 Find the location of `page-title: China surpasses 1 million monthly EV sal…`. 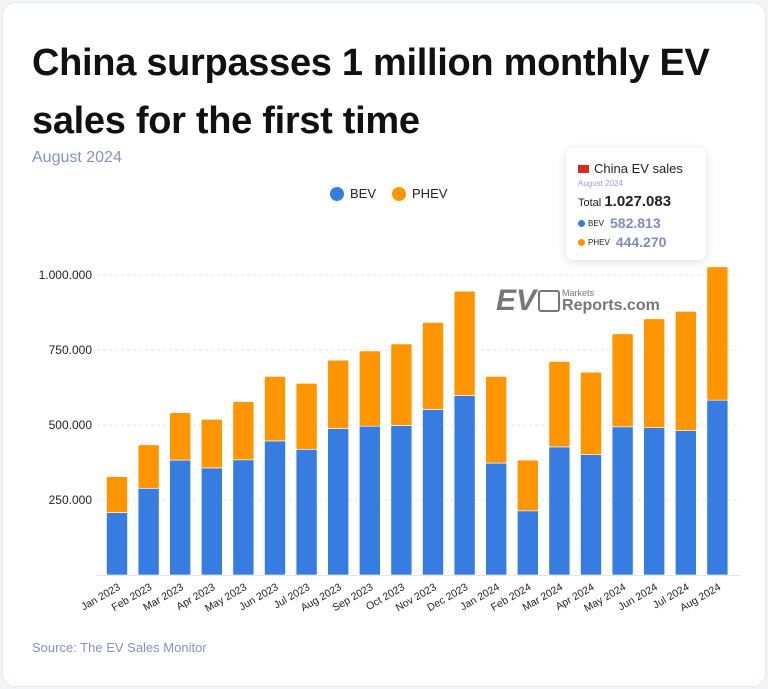

page-title: China surpasses 1 million monthly EV sal… is located at coordinates (371, 92).